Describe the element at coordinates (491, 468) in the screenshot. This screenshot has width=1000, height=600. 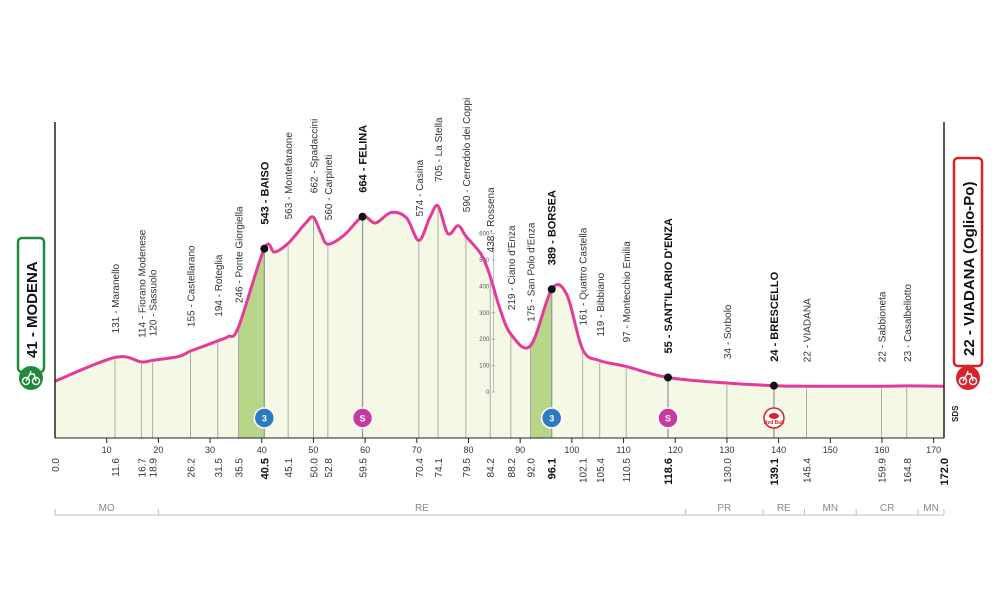
I see `km-label: 84.2` at that location.